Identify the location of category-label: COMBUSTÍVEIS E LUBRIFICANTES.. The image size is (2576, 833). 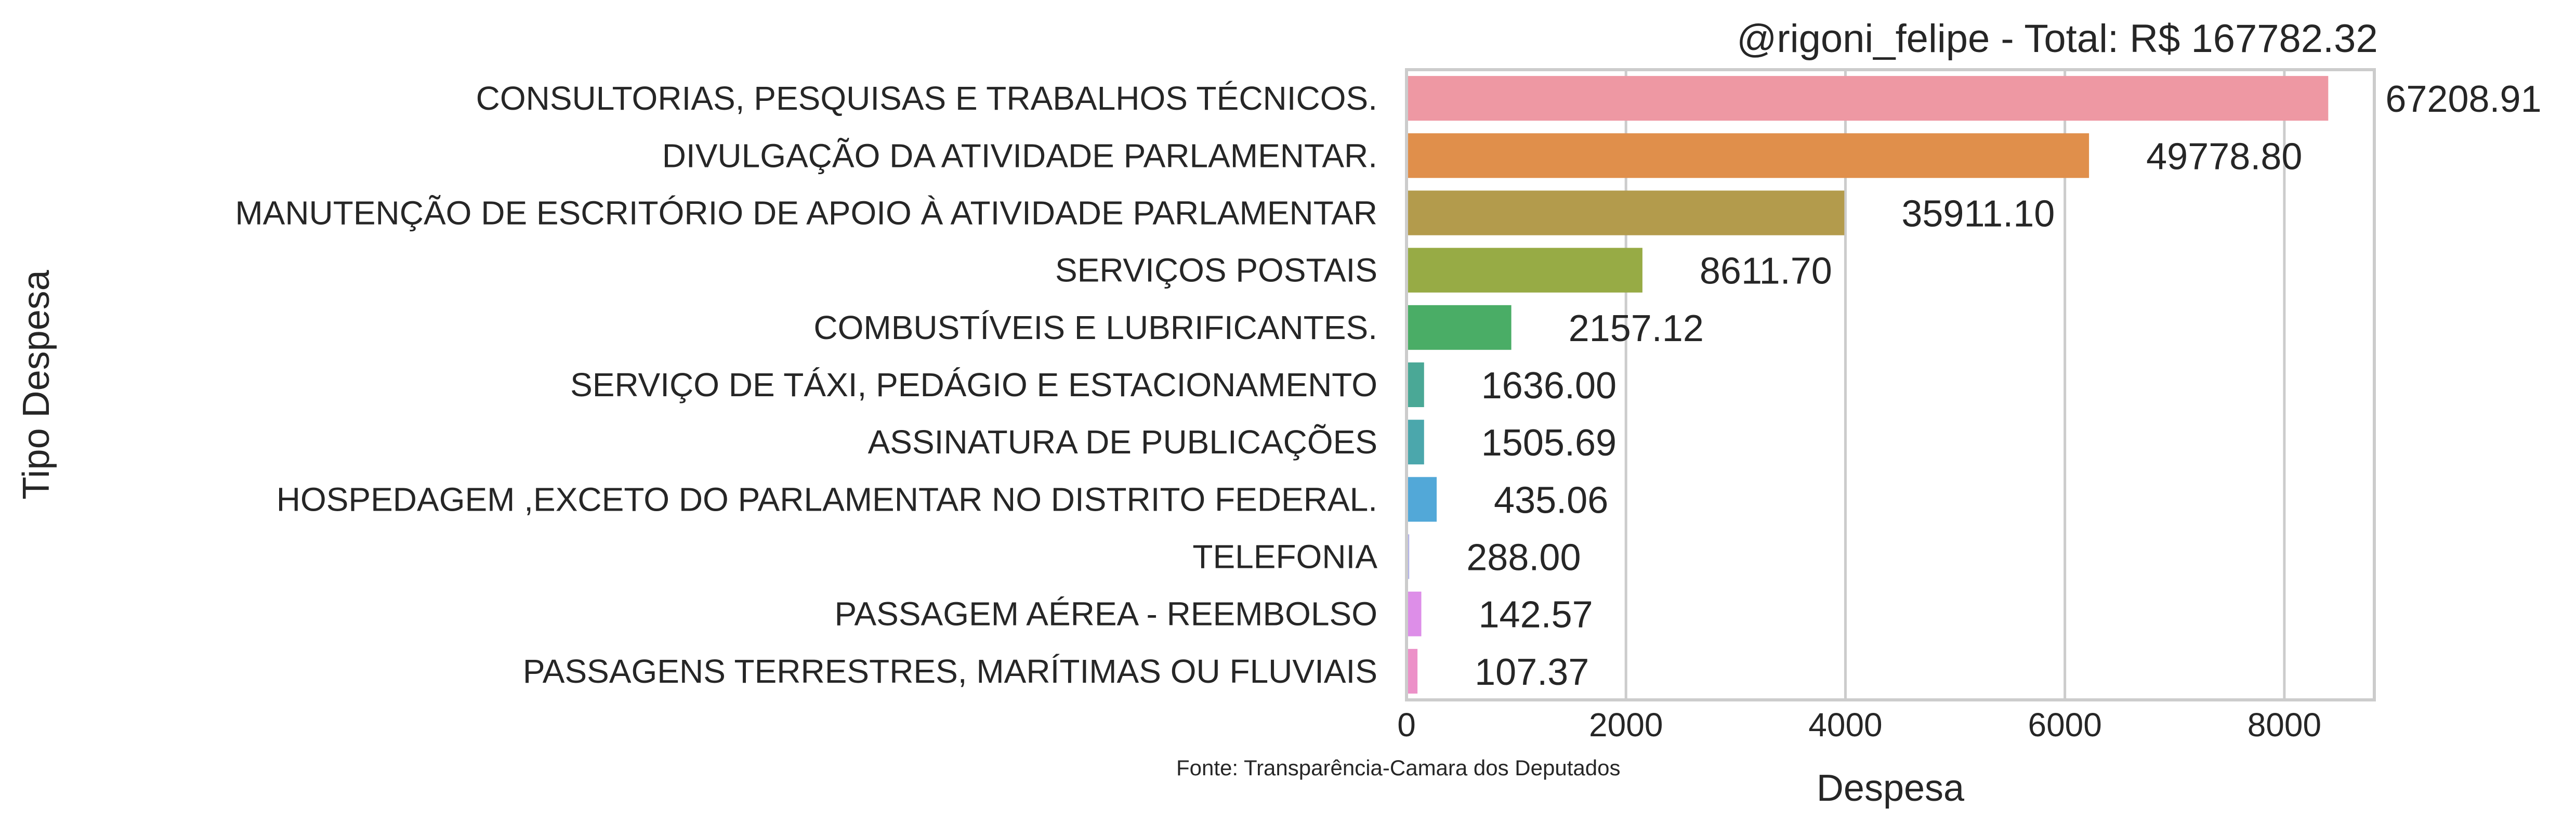
(1095, 328).